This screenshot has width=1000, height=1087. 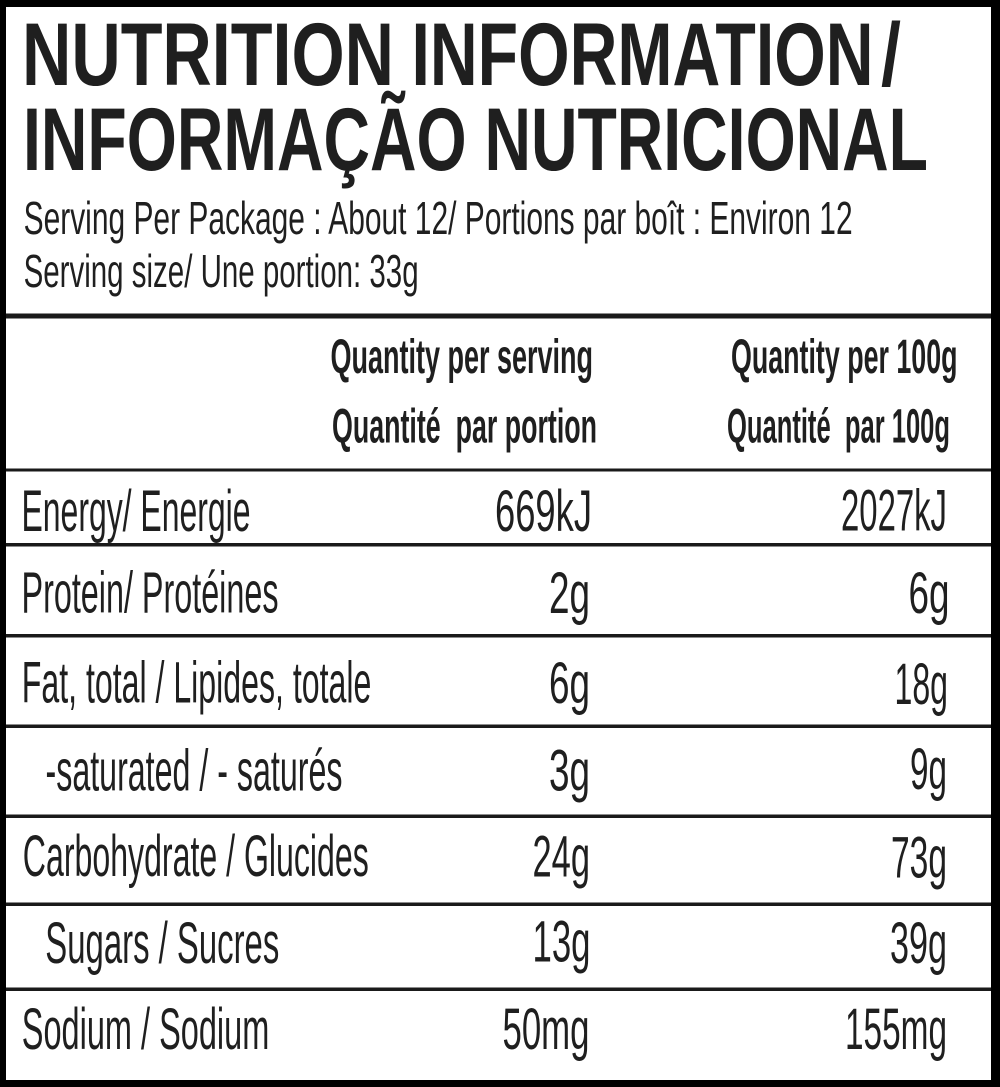 What do you see at coordinates (197, 683) in the screenshot?
I see `svg-text: Fat, total / Lipides, totale` at bounding box center [197, 683].